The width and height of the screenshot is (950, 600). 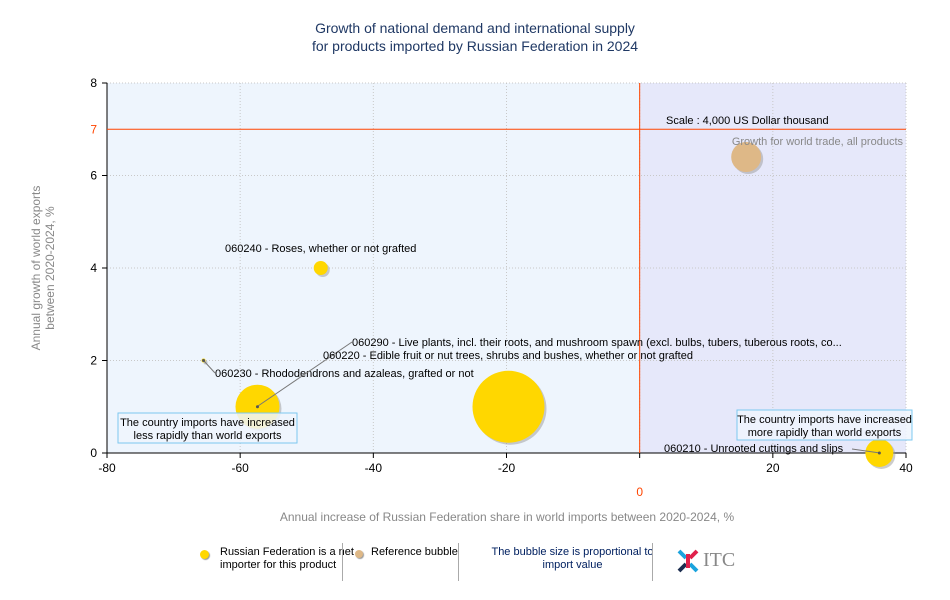 I want to click on quadrant-right-note: more rapidly than world exports, so click(x=825, y=433).